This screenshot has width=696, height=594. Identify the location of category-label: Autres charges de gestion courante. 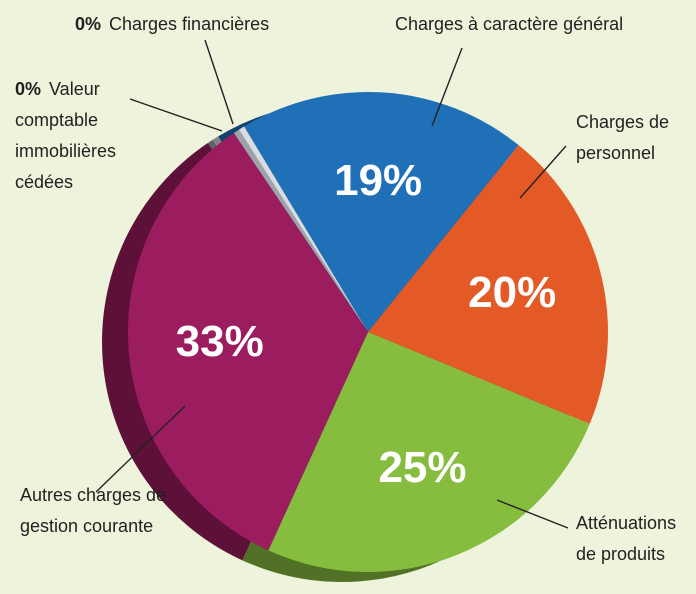
(93, 510).